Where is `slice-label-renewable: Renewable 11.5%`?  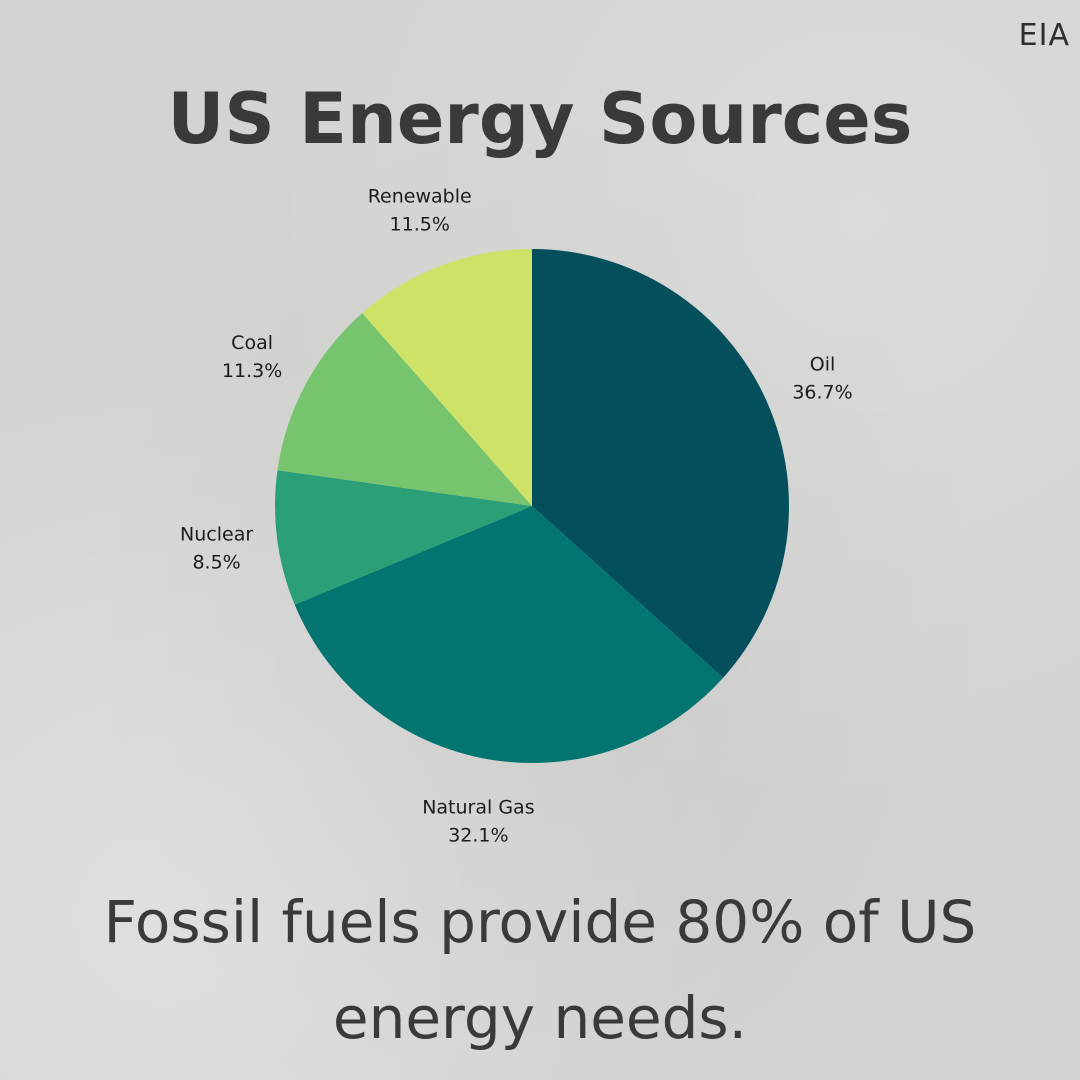 slice-label-renewable: Renewable 11.5% is located at coordinates (420, 211).